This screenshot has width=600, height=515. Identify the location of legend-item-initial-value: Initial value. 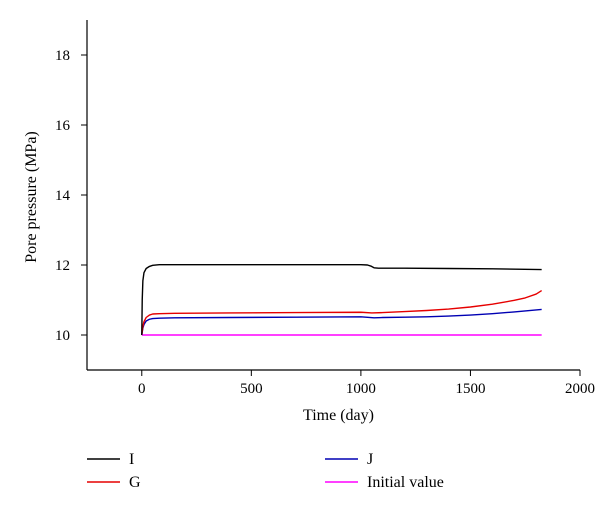
(384, 482).